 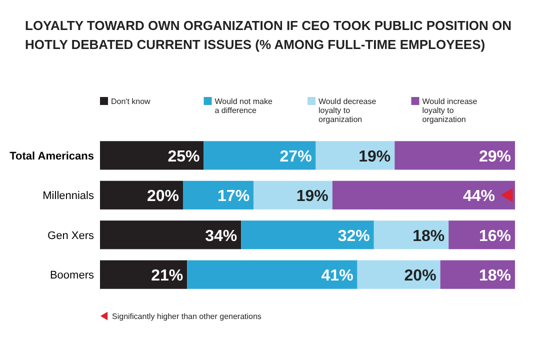 What do you see at coordinates (268, 35) in the screenshot?
I see `chart-title: LOYALTY TOWARD OWN ORGANIZATION IF CEO TOOK PUBLIC POSITION ON HOTLY DEBATED CURRENT ISSUES (% AMONG FULL-TIME EMPLOYEES)` at bounding box center [268, 35].